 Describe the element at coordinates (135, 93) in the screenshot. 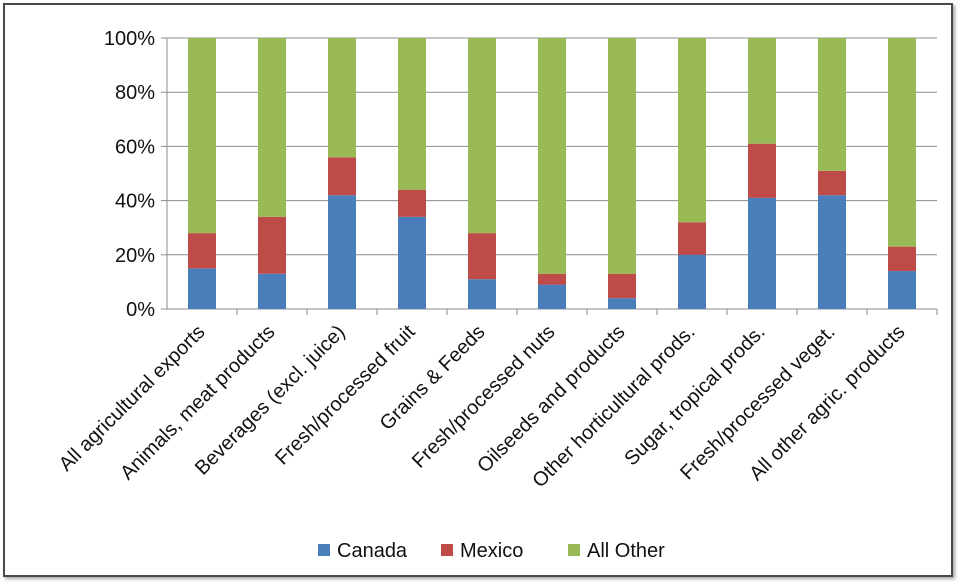

I see `y-tick-label: 80%` at that location.